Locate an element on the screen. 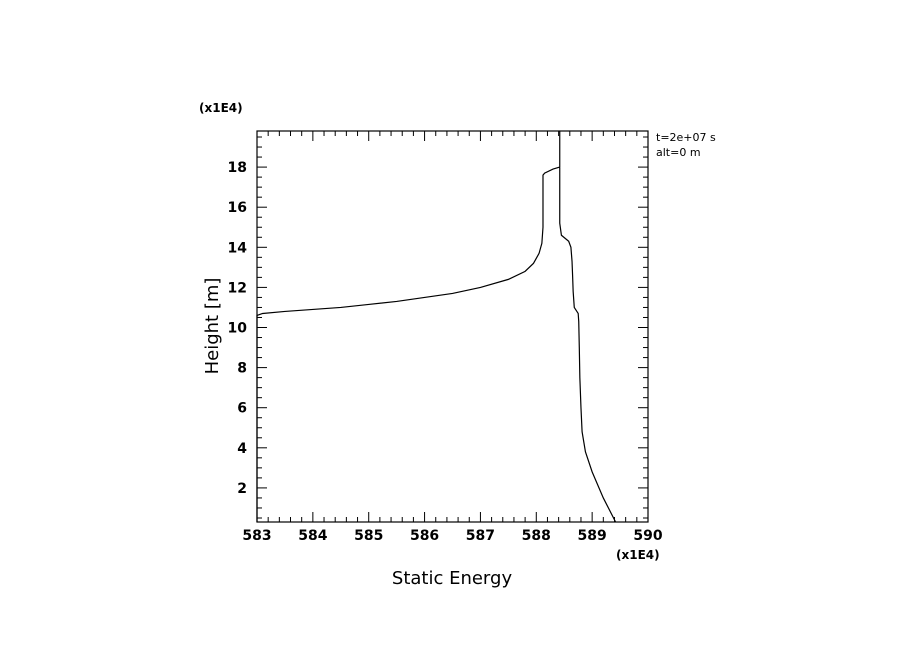 This screenshot has width=904, height=654. y-tick-label: 12 is located at coordinates (237, 288).